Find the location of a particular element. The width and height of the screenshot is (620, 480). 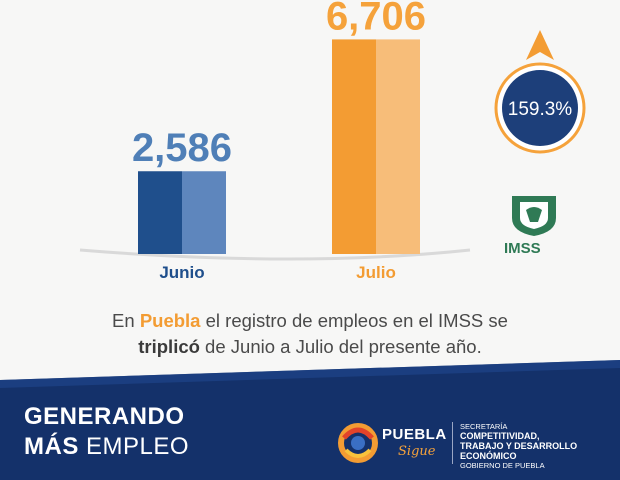

imss-eagle-logo-icon is located at coordinates (534, 216).